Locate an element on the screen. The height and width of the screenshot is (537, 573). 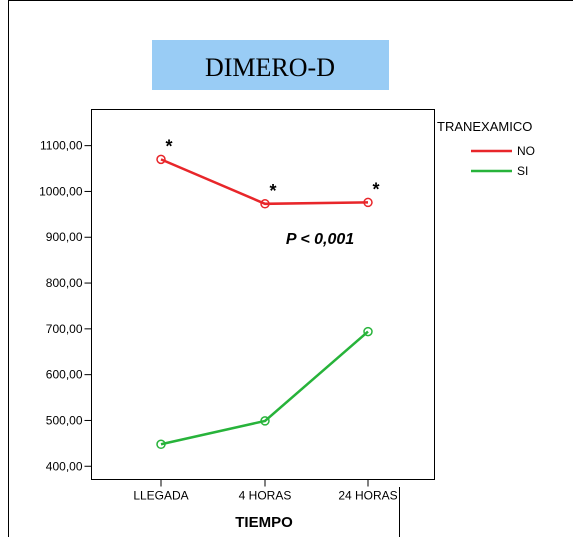
y-tick-label: 1000,00 is located at coordinates (61, 191).